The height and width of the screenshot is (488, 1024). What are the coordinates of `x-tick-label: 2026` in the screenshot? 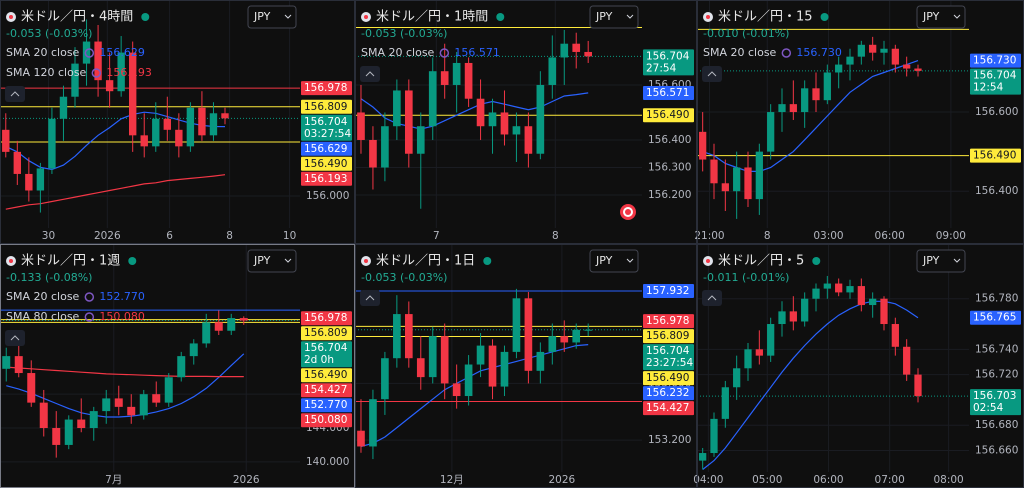 It's located at (562, 480).